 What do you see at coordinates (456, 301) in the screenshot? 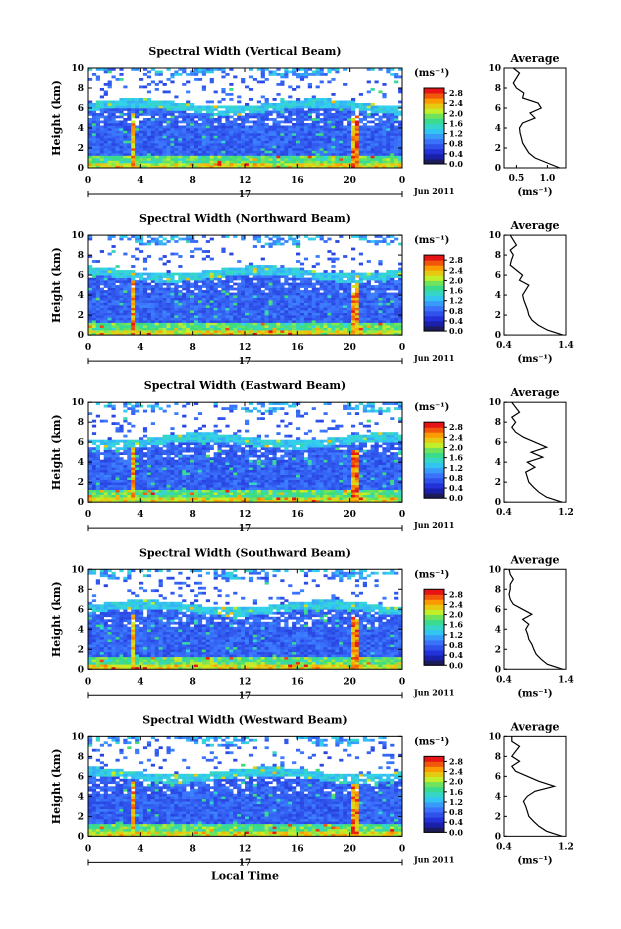
I see `colorbar-tick-label: 1.2` at bounding box center [456, 301].